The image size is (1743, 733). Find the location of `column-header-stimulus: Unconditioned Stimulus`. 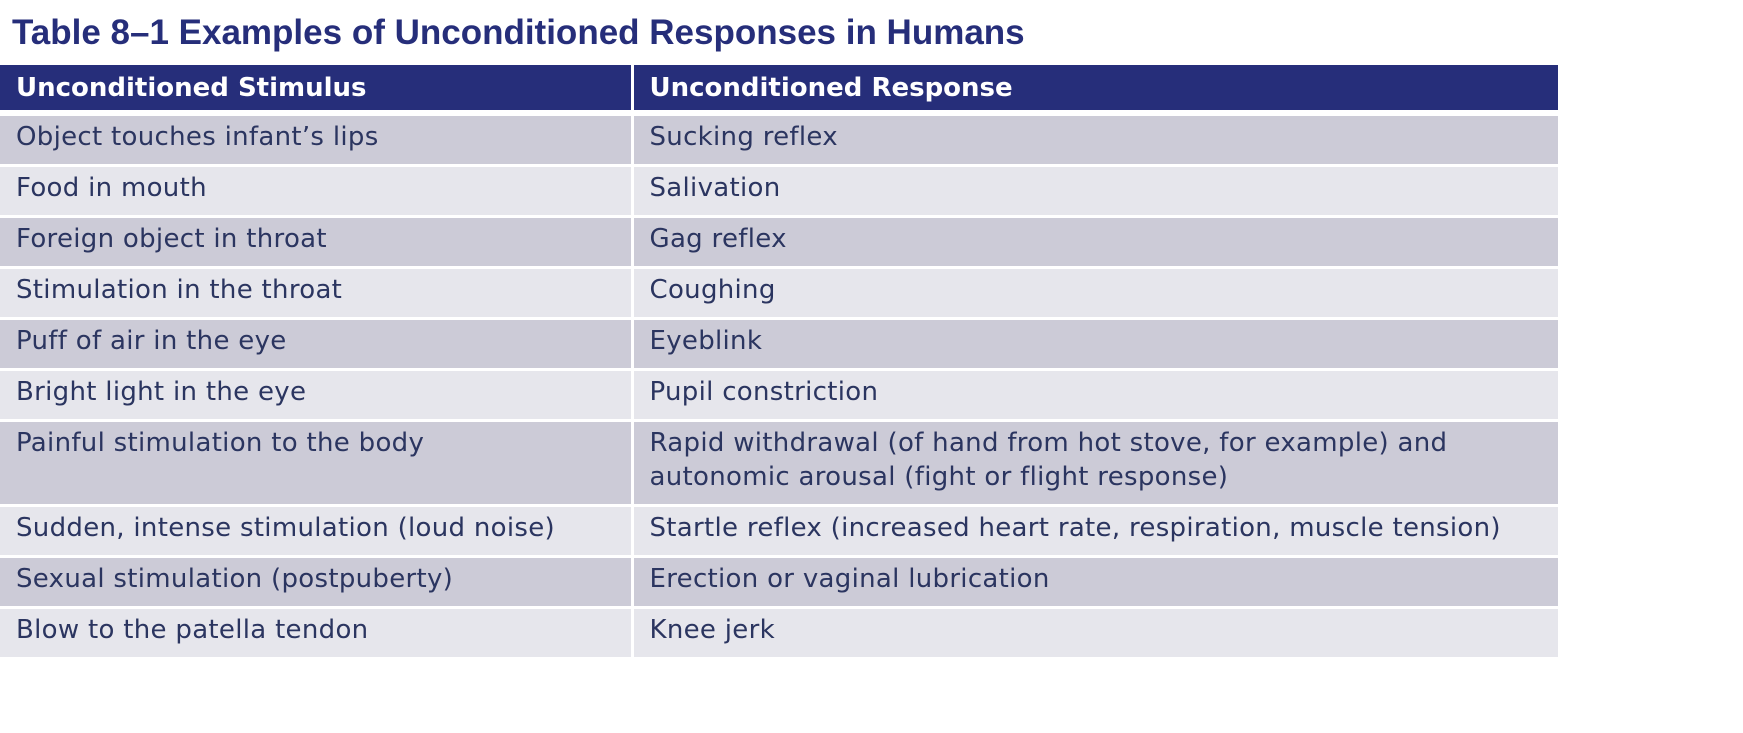

column-header-stimulus: Unconditioned Stimulus is located at coordinates (317, 90).